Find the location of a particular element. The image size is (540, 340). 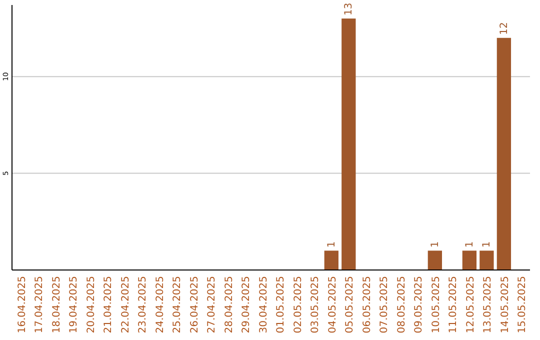

x-tick-label: 04.05.2025 is located at coordinates (332, 305).